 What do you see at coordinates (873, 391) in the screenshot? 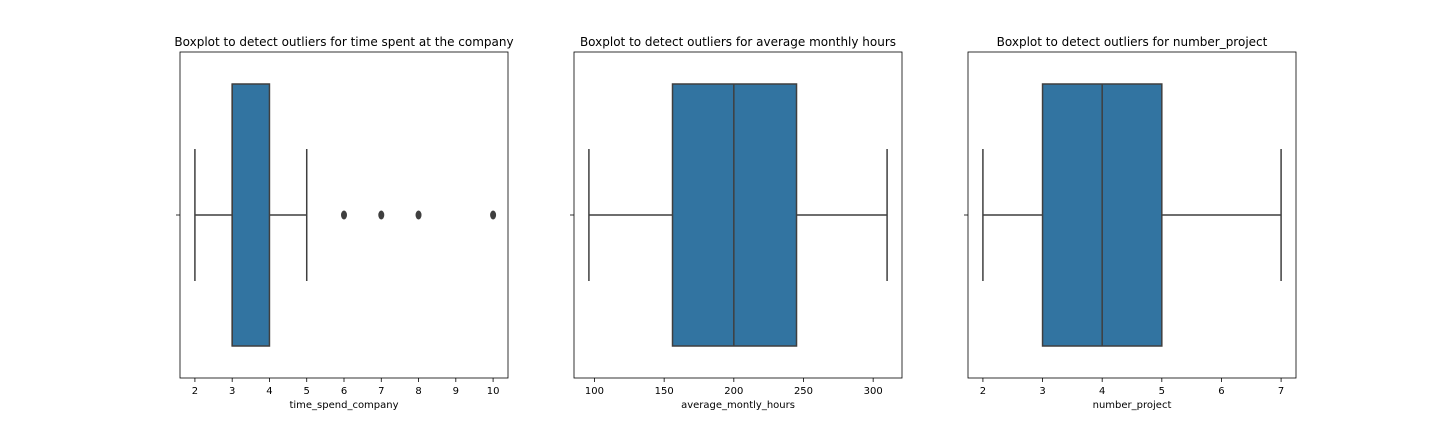
I see `x-tick-label: 300` at bounding box center [873, 391].